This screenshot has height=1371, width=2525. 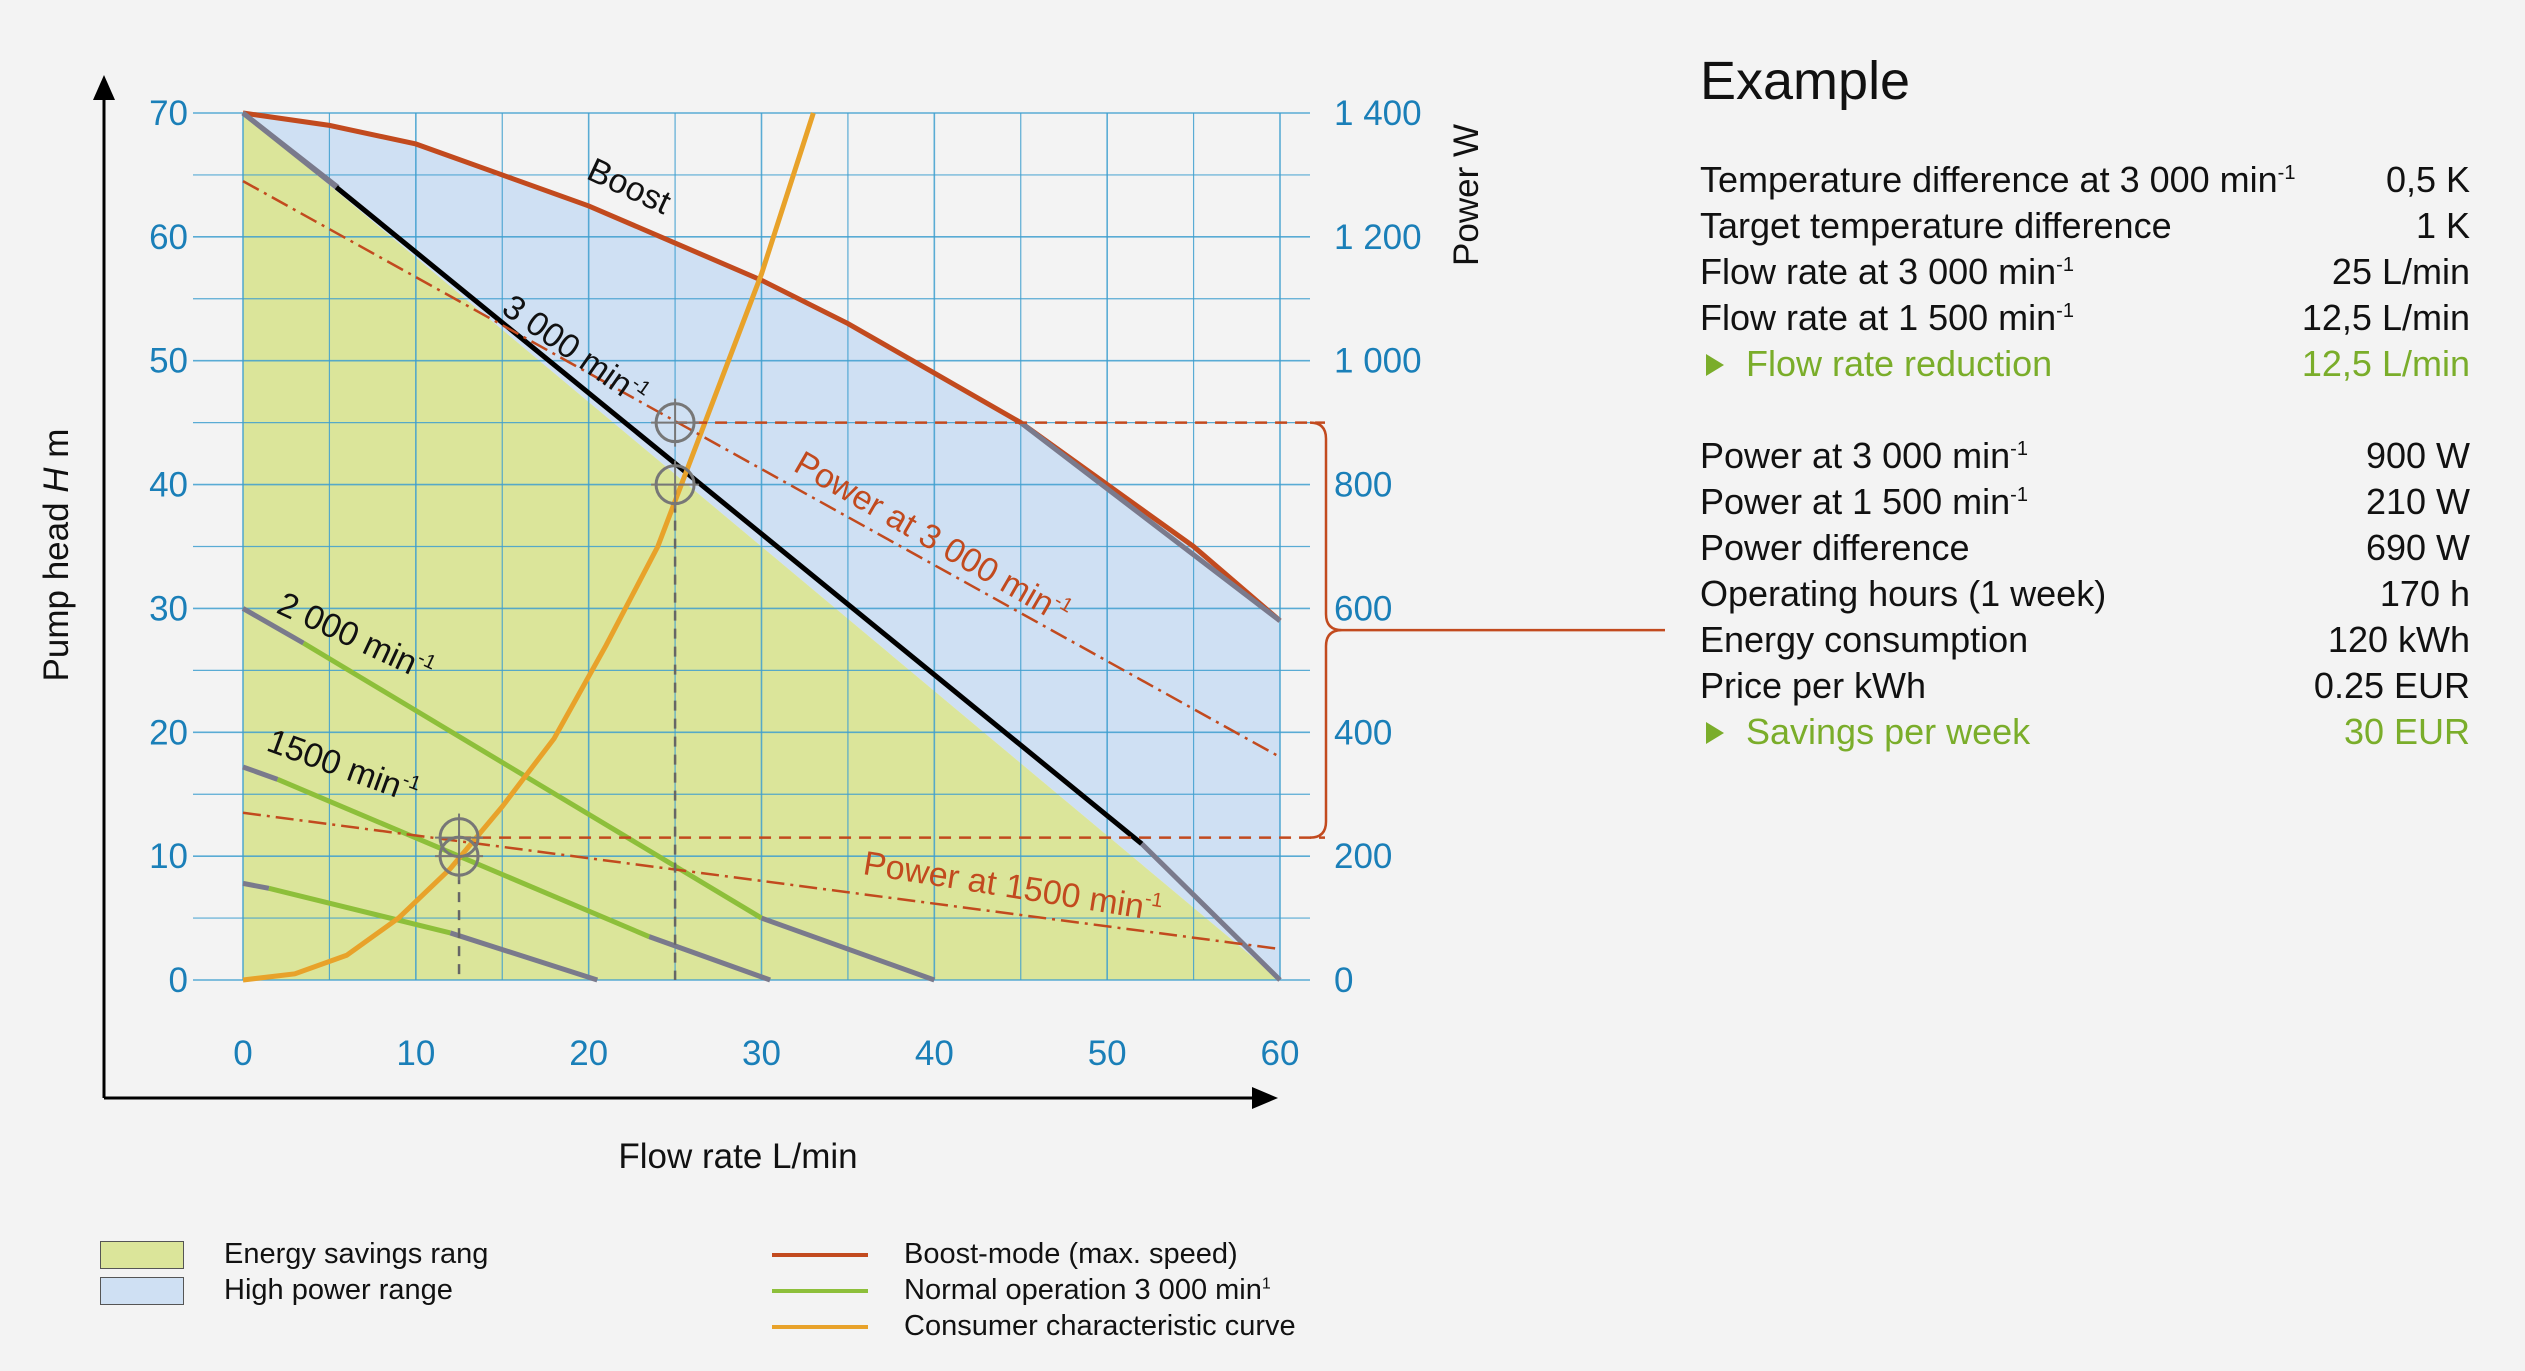 I want to click on example-row-value: 1 K, so click(x=2442, y=225).